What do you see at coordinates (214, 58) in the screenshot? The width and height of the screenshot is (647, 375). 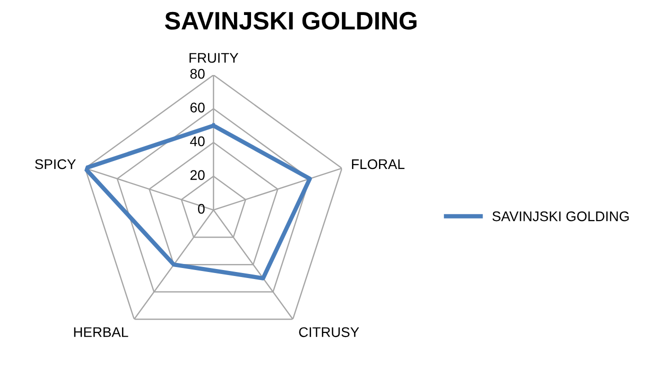 I see `spoke-label: FRUITY` at bounding box center [214, 58].